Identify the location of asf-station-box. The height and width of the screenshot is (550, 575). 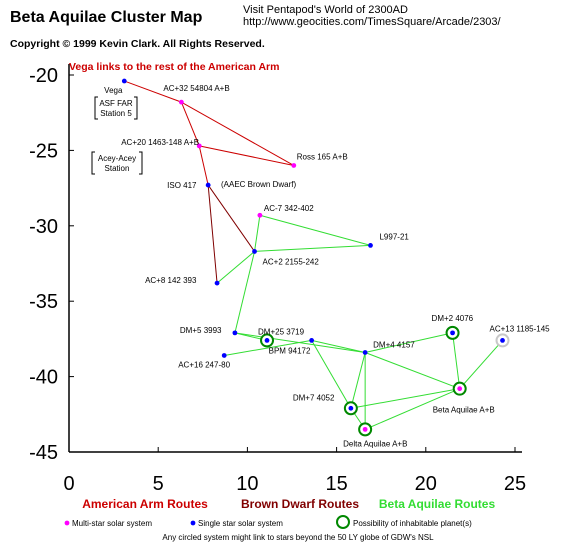
(116, 108).